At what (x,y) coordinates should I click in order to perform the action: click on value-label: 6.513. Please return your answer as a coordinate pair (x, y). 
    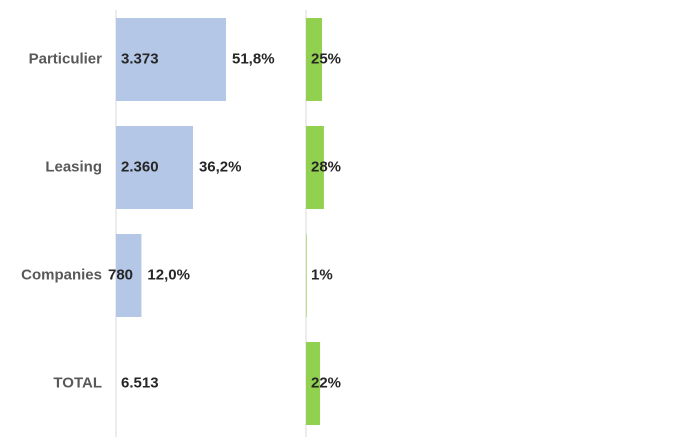
    Looking at the image, I should click on (140, 382).